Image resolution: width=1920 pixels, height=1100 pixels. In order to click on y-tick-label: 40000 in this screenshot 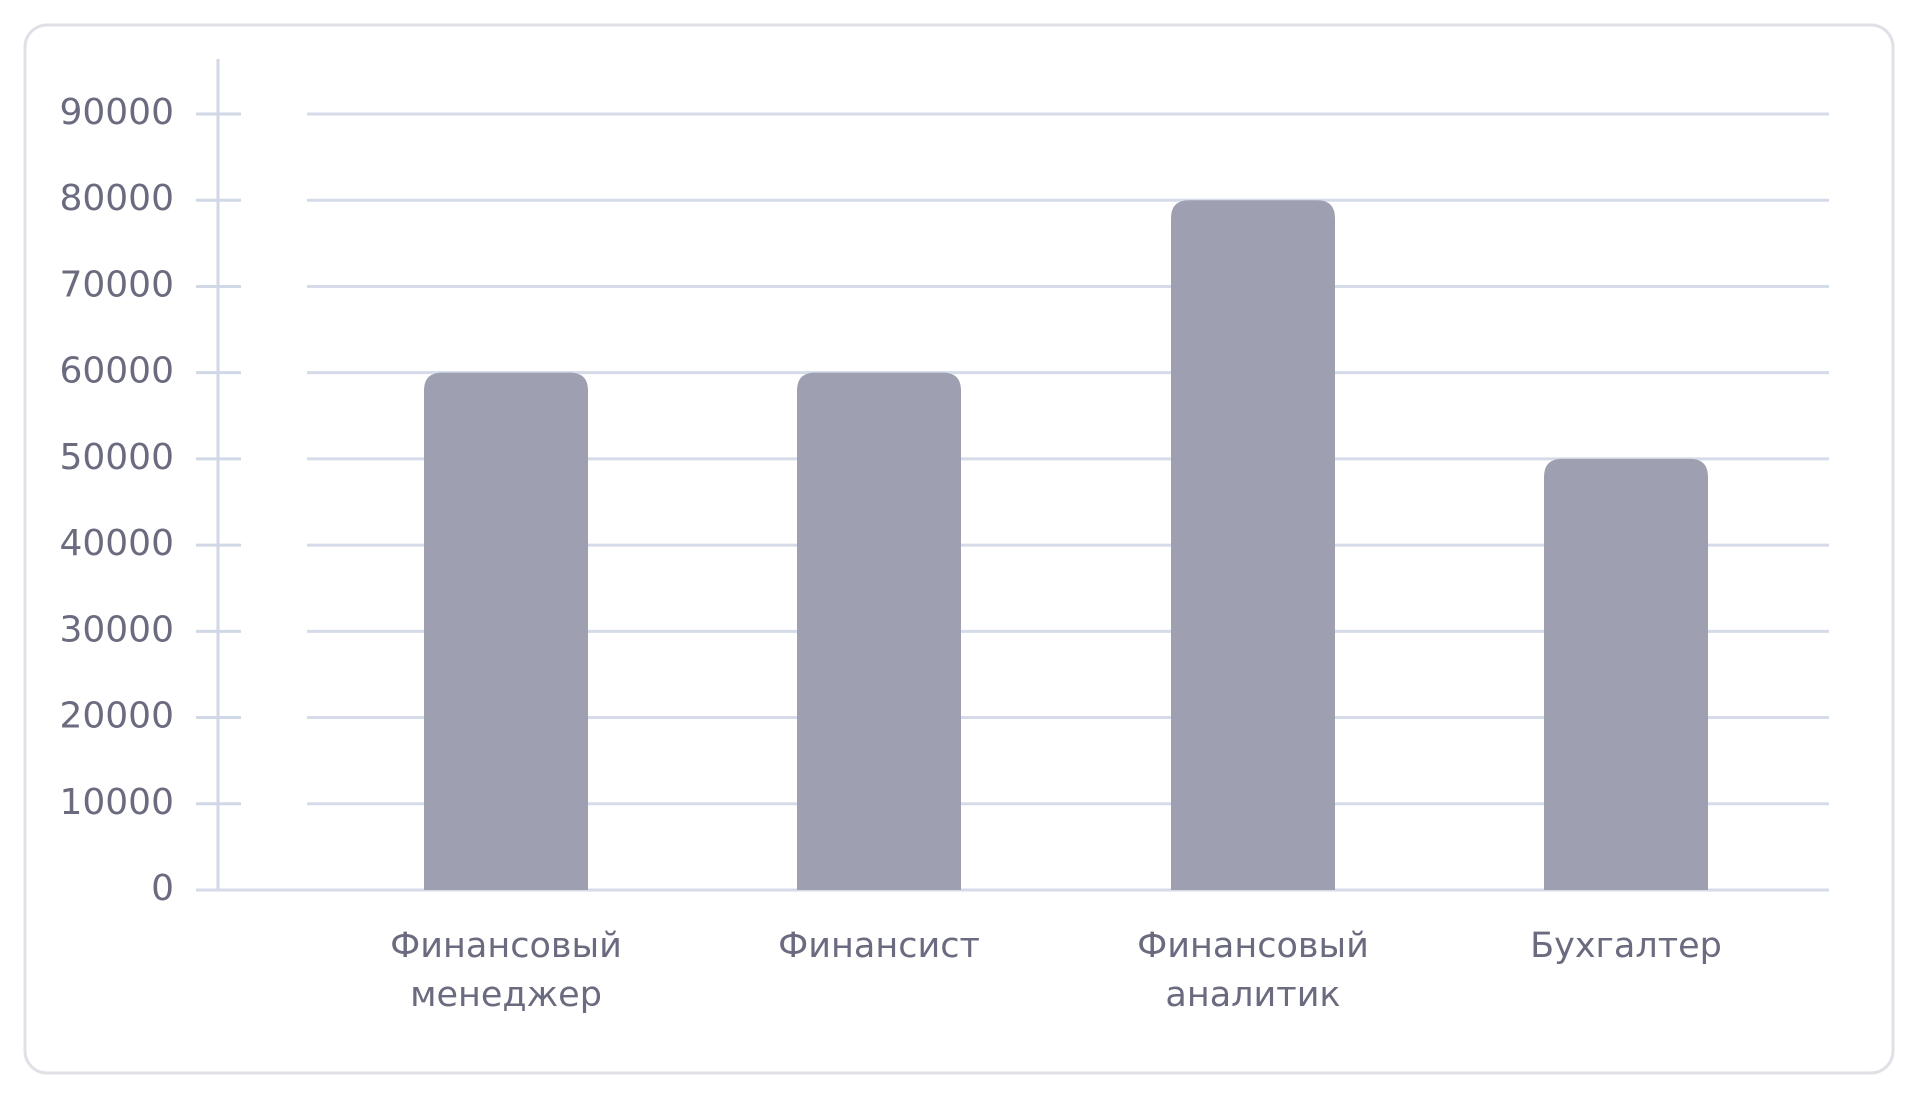, I will do `click(116, 543)`.